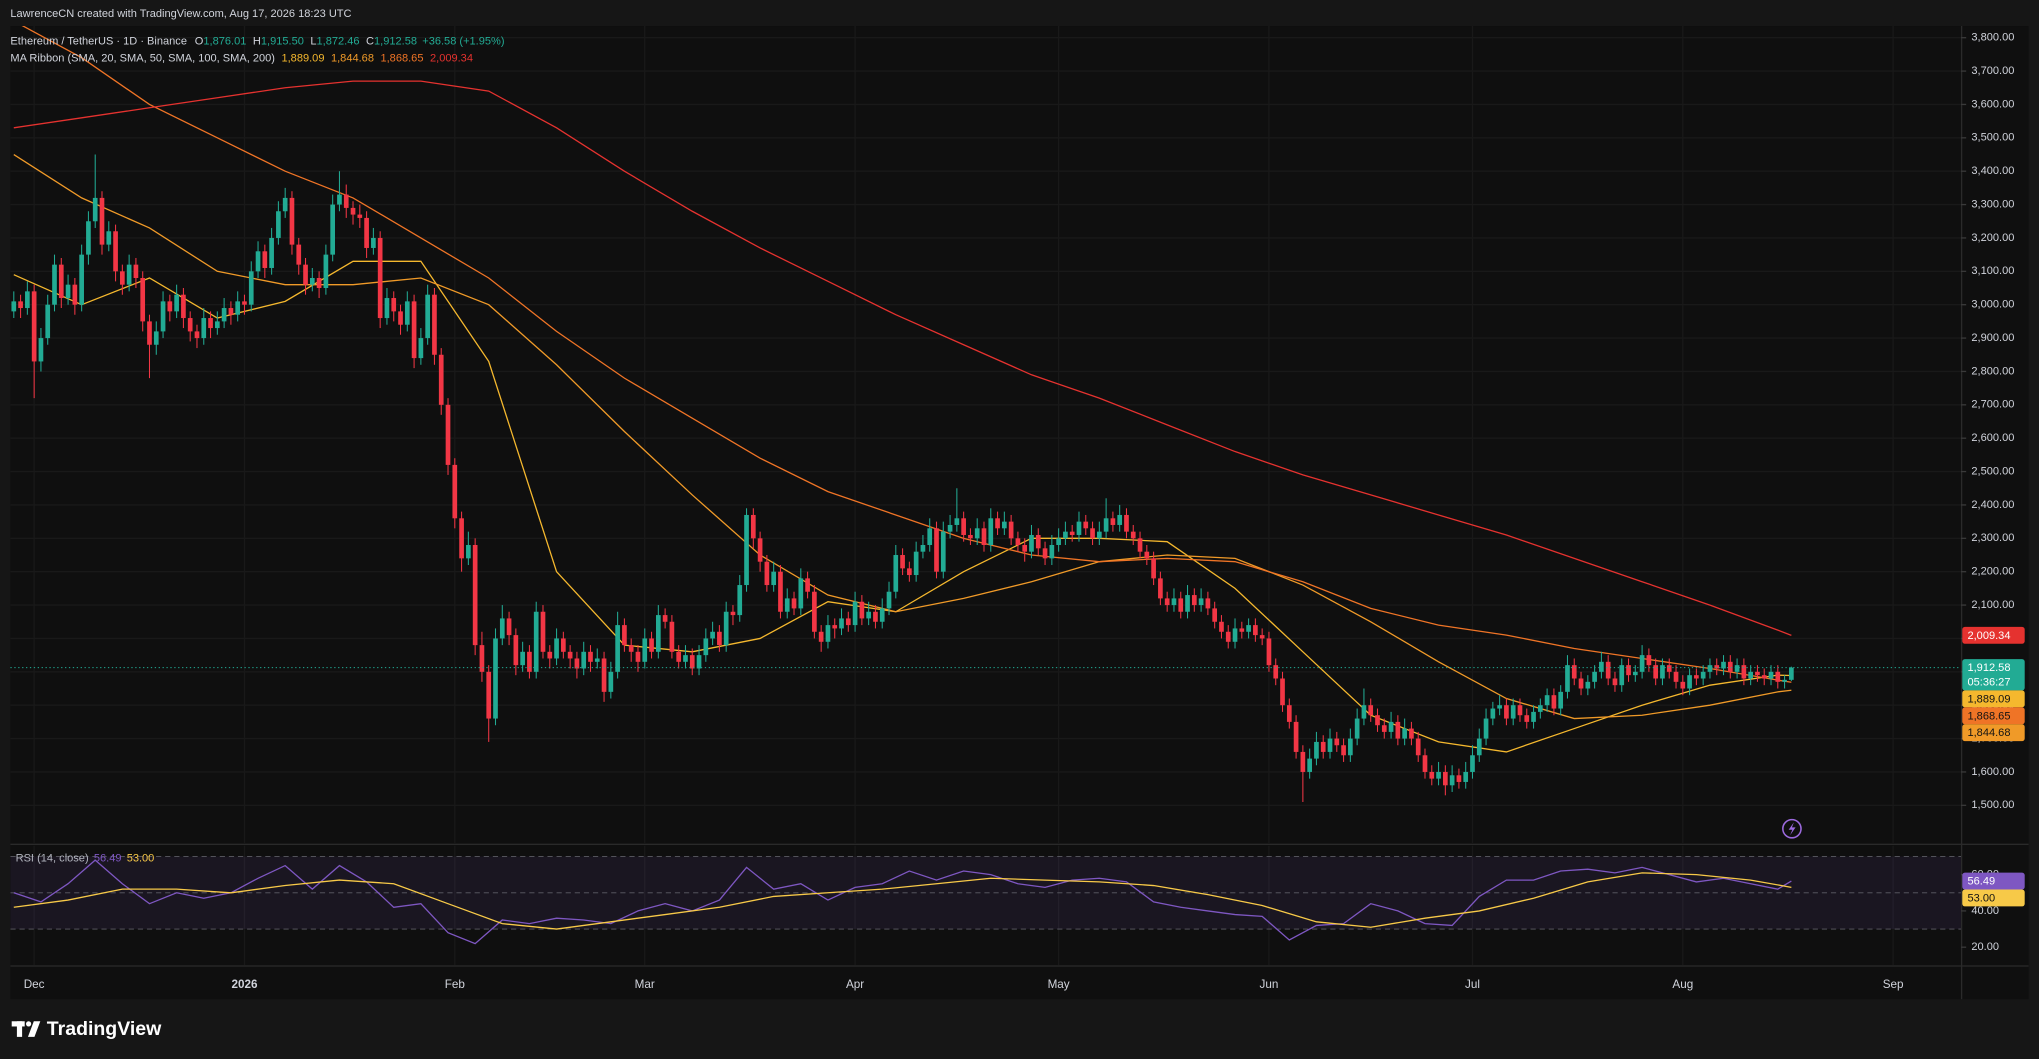 Image resolution: width=2039 pixels, height=1059 pixels. Describe the element at coordinates (1992, 605) in the screenshot. I see `y-tick-label: 2,100.00` at that location.